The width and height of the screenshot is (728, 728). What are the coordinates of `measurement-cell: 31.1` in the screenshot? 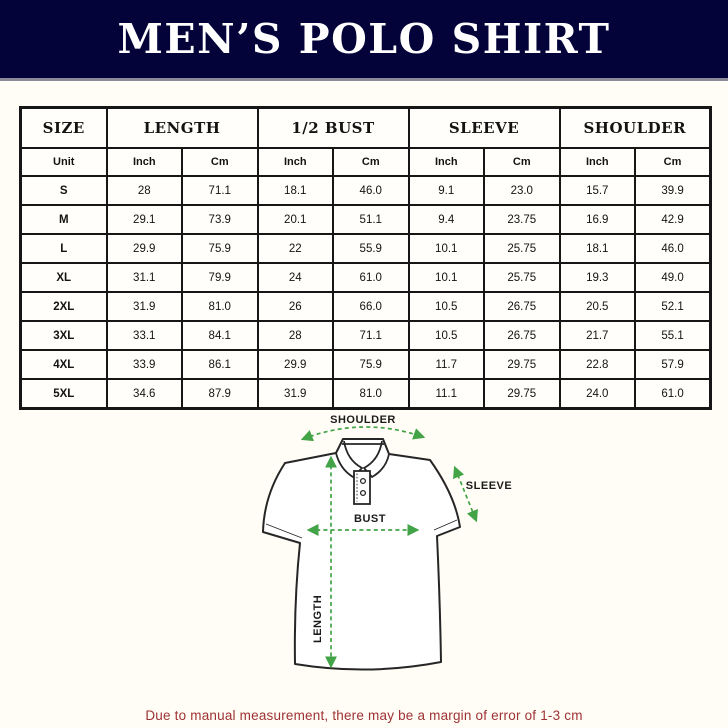 It's located at (144, 277).